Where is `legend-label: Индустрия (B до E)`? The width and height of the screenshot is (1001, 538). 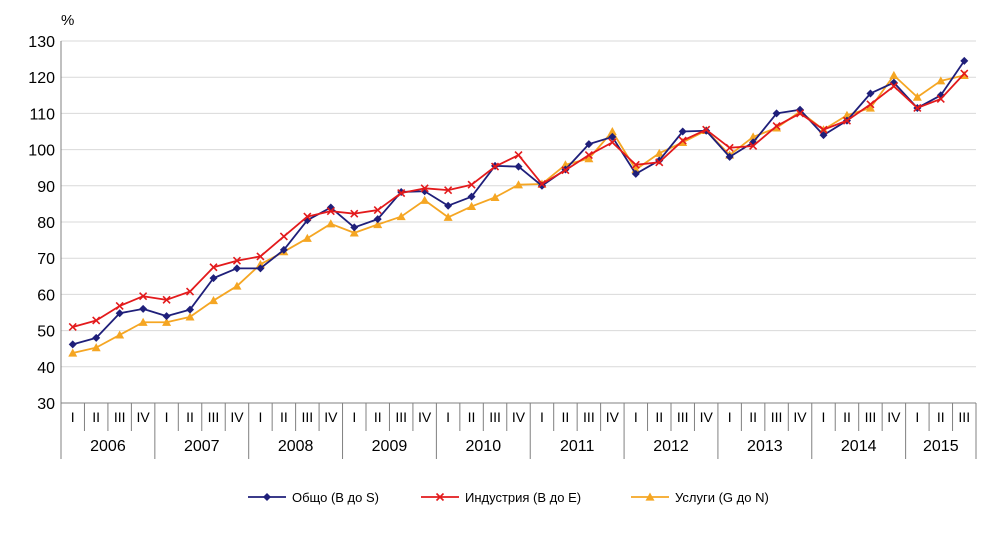 legend-label: Индустрия (B до E) is located at coordinates (523, 497).